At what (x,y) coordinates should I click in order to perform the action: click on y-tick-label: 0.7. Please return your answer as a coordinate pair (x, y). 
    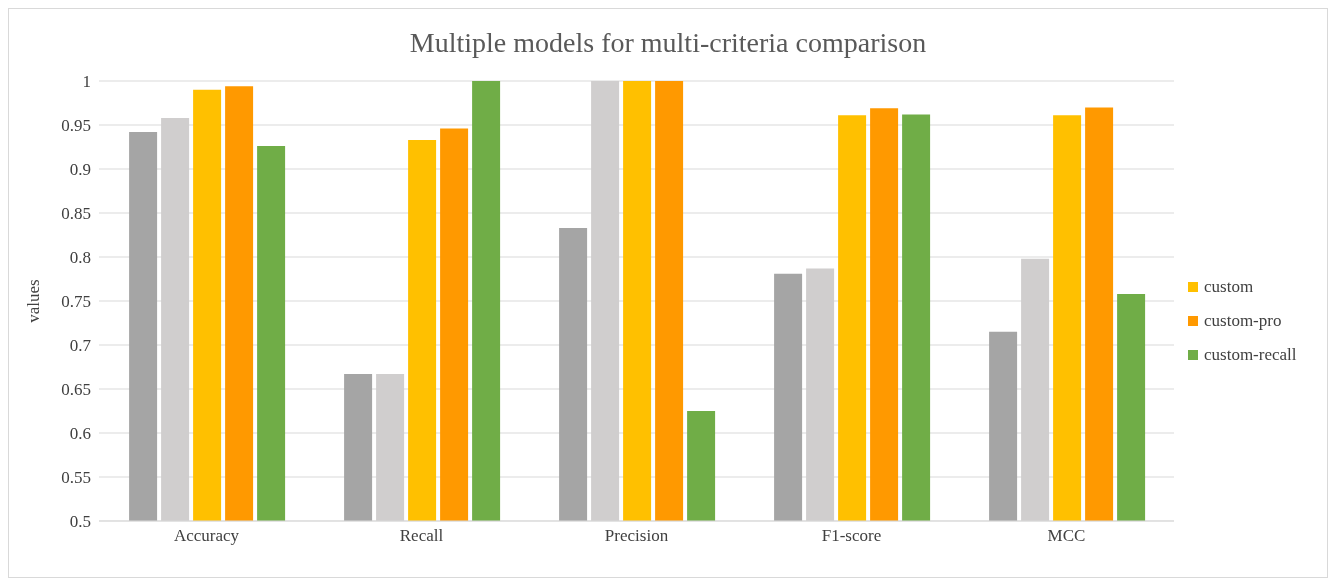
    Looking at the image, I should click on (80, 346).